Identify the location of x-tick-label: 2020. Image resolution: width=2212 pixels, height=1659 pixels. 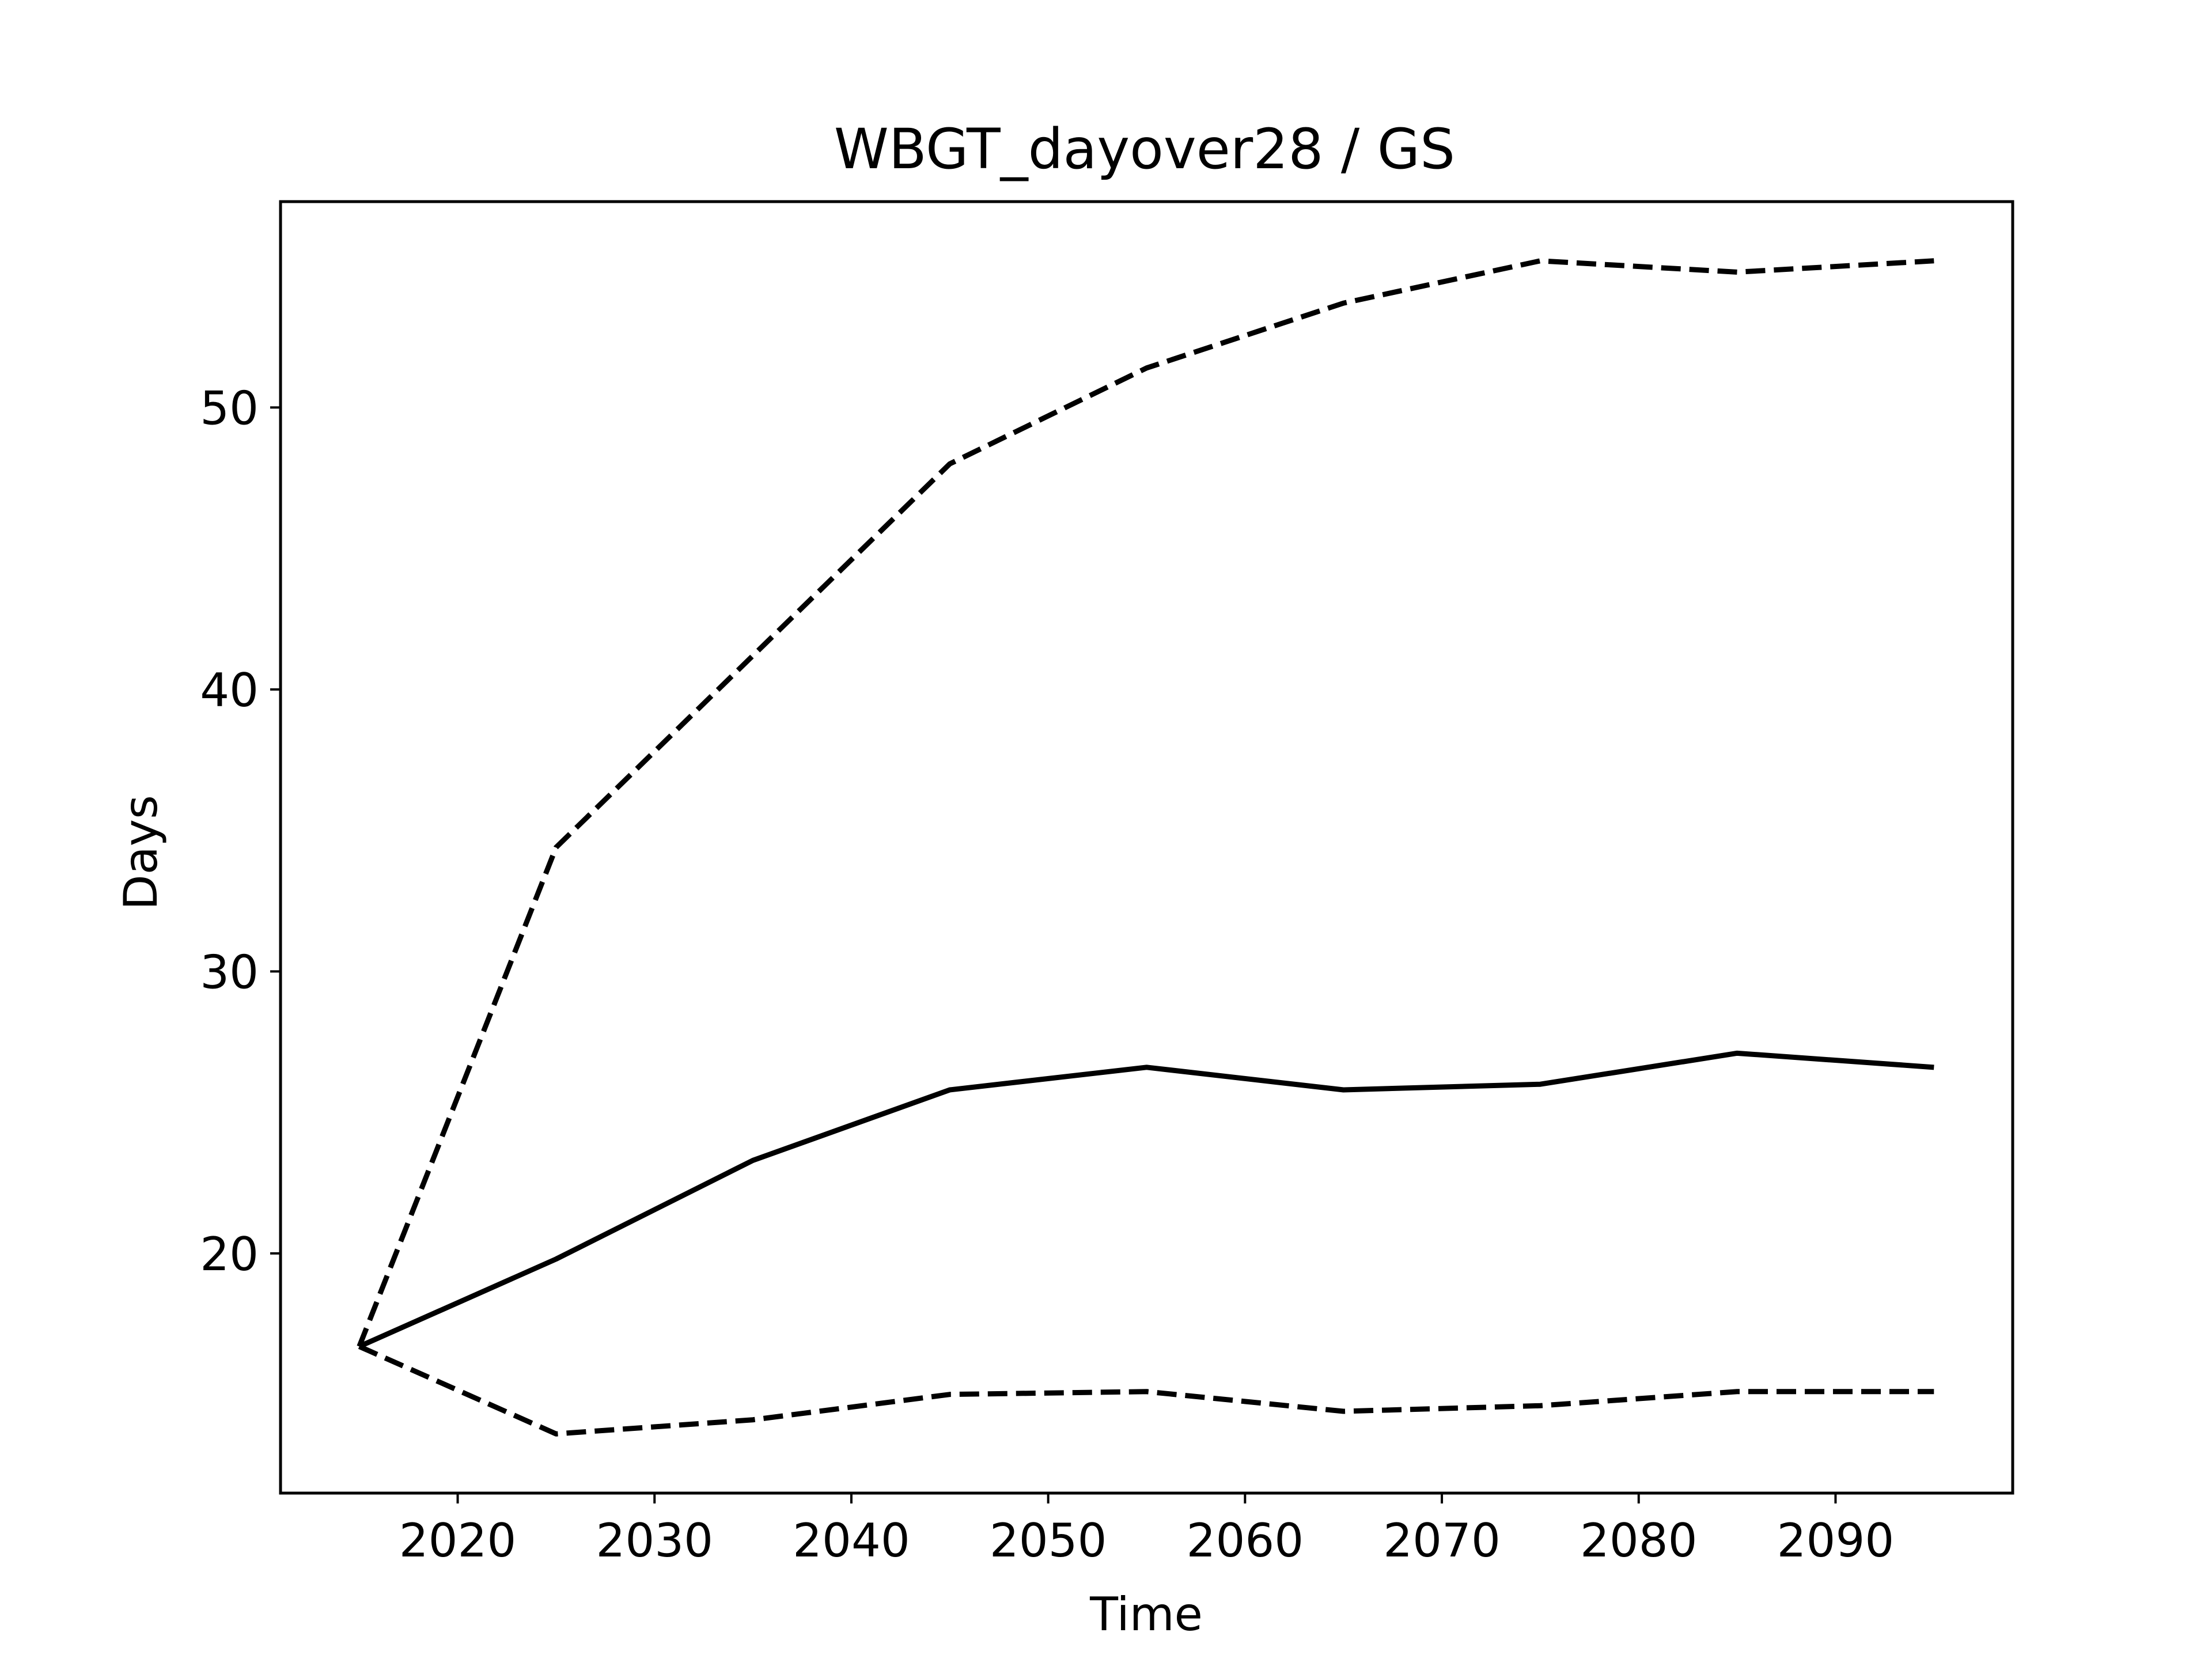
(458, 1540).